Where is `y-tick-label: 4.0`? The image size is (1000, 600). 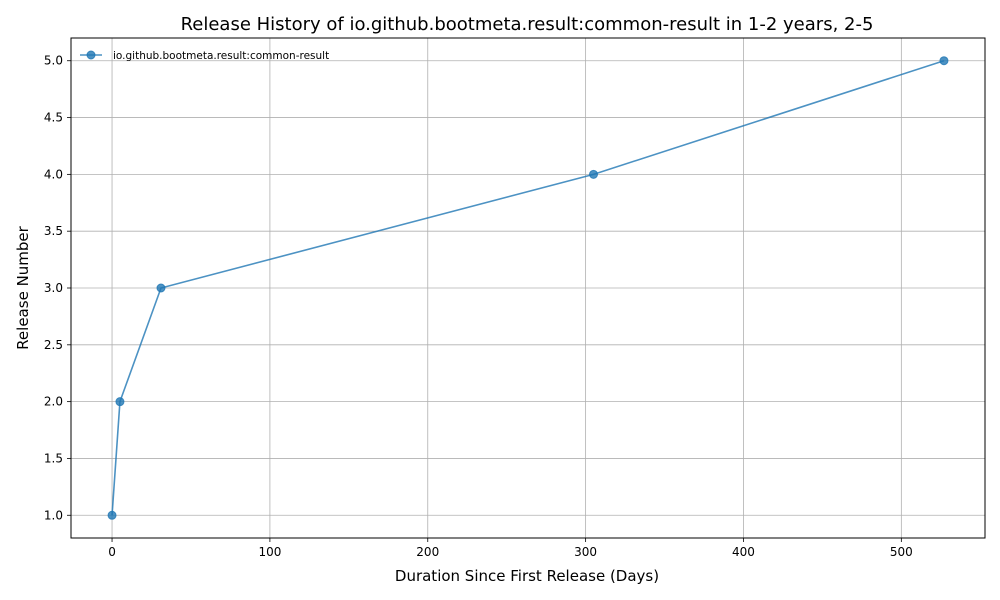 y-tick-label: 4.0 is located at coordinates (53, 174).